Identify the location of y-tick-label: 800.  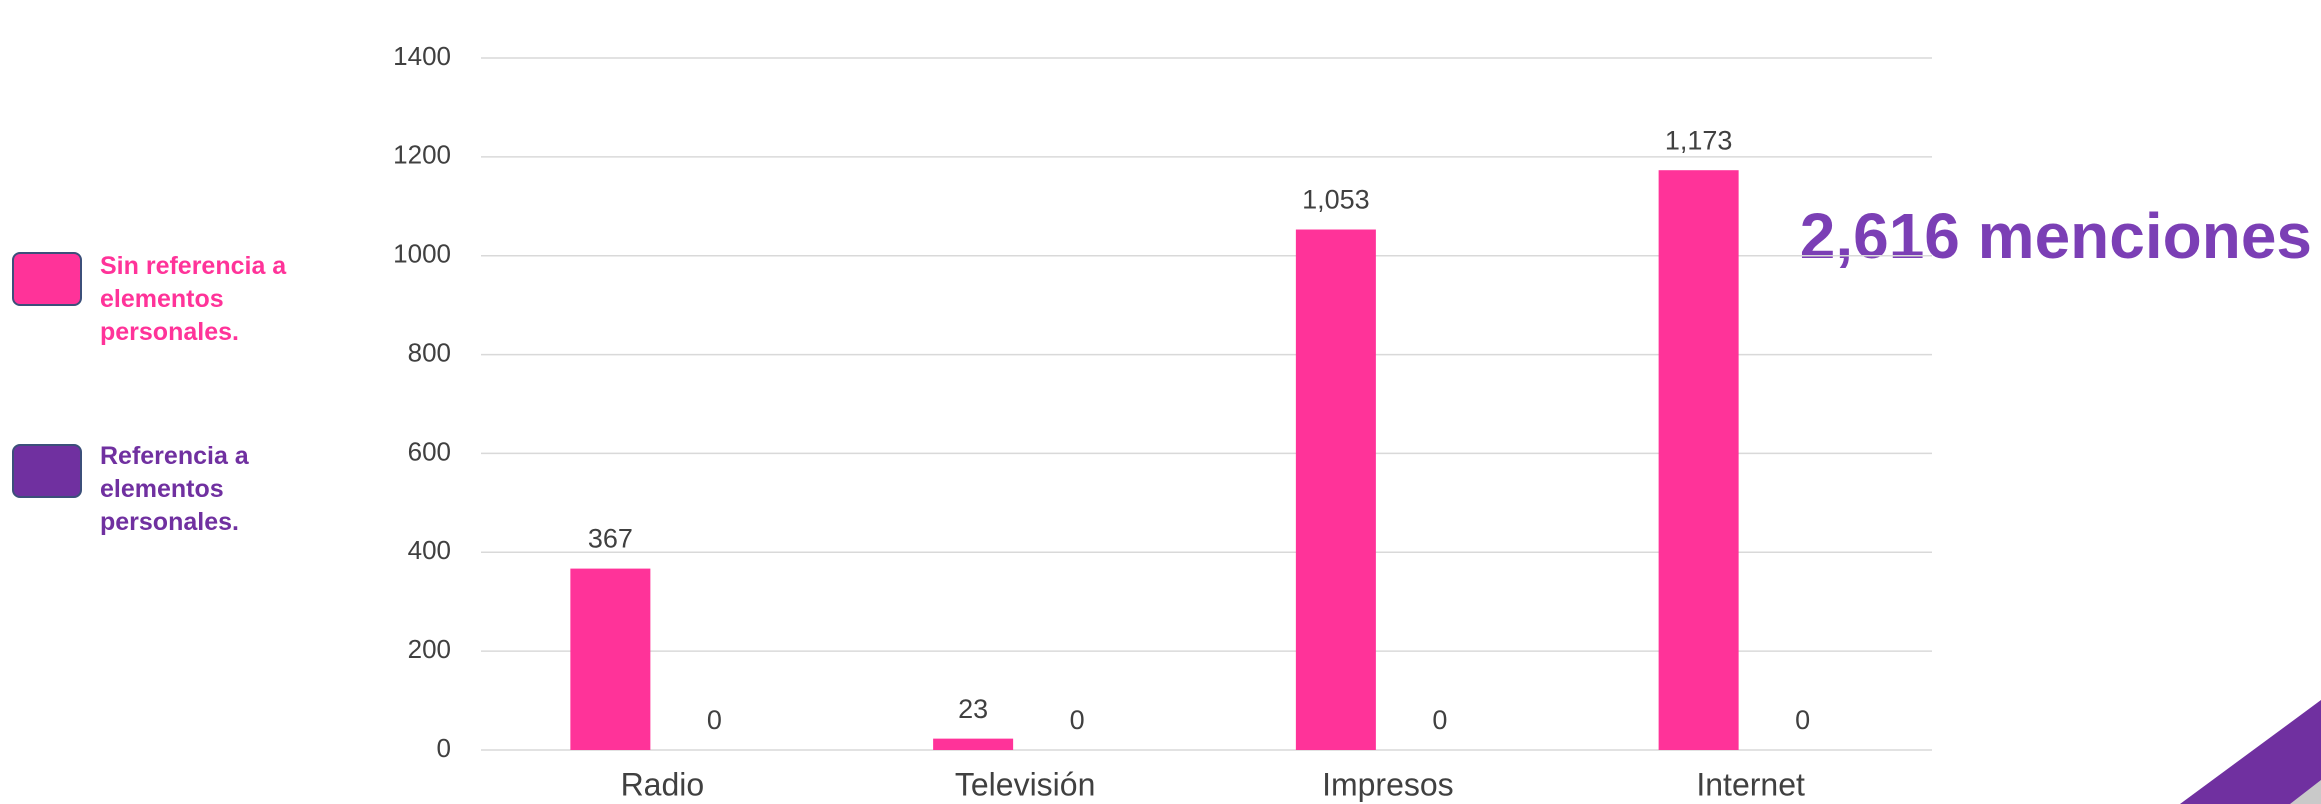
(429, 352).